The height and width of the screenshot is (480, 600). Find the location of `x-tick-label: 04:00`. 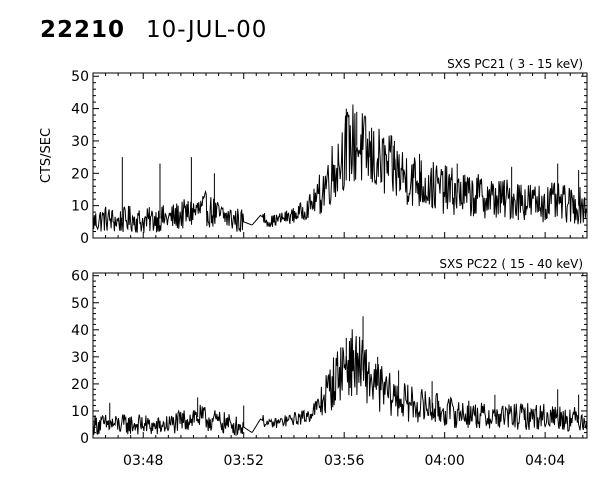

x-tick-label: 04:00 is located at coordinates (444, 461).